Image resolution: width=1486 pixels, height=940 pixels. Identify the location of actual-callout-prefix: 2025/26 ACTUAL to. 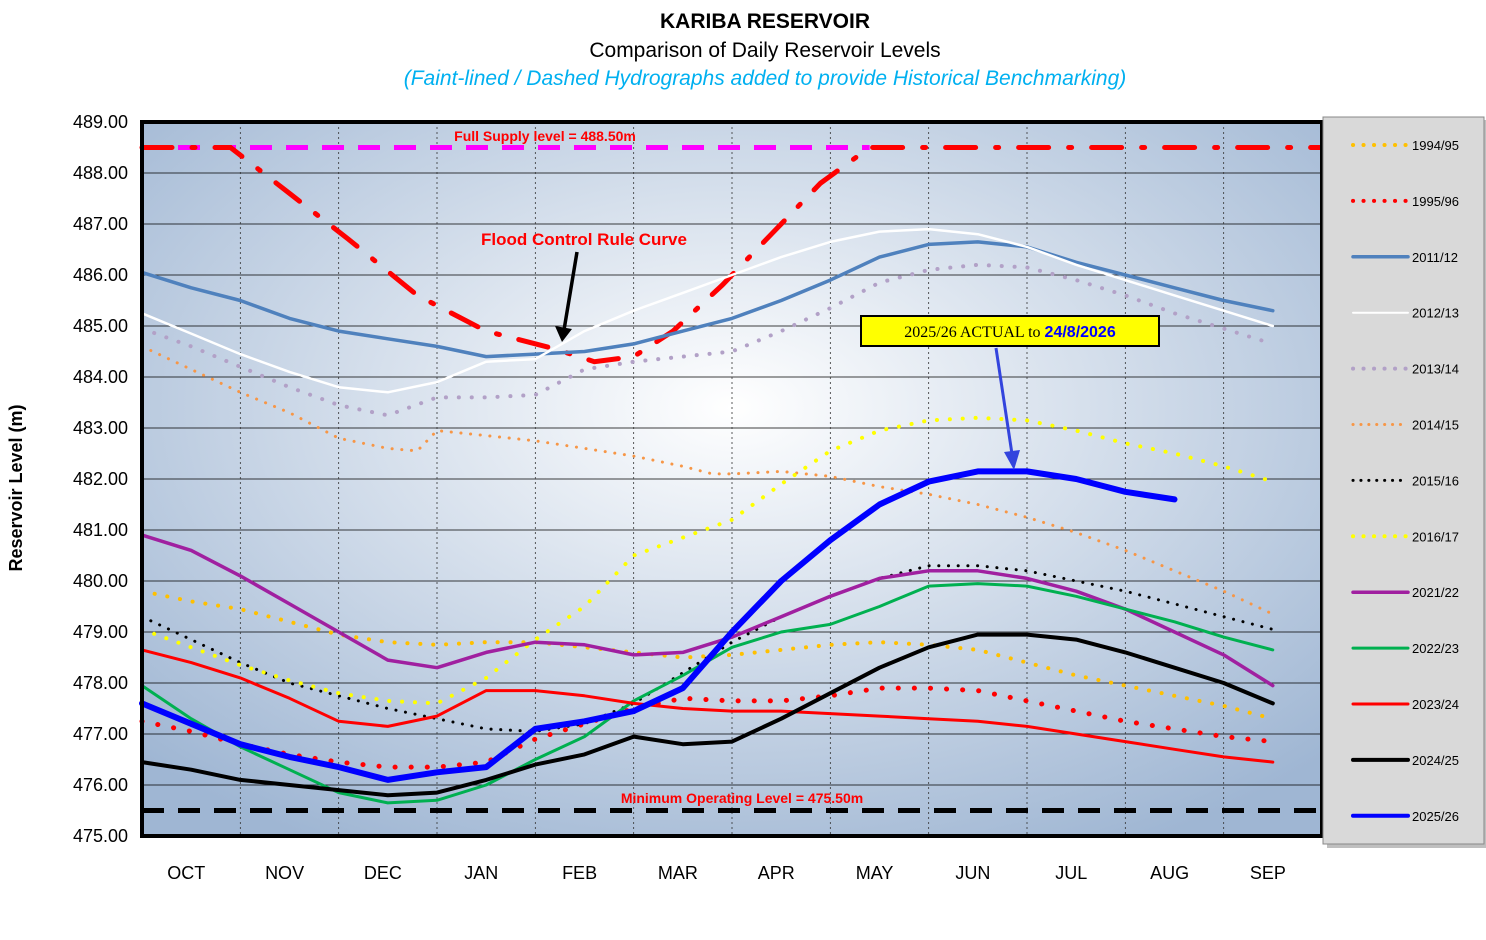
(974, 332).